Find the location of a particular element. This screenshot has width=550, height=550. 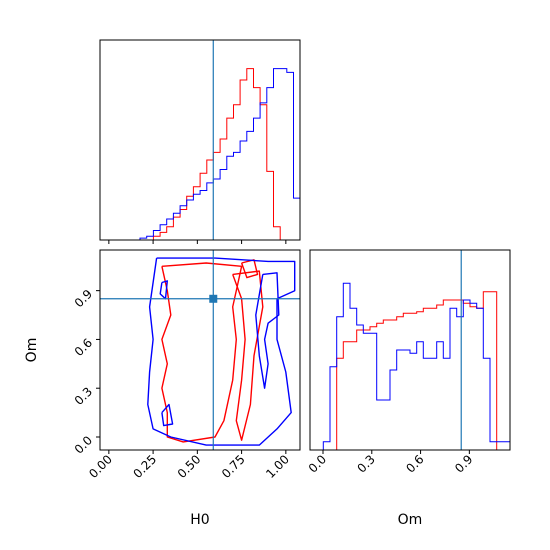

h0-histogram-ticks is located at coordinates (197, 242).